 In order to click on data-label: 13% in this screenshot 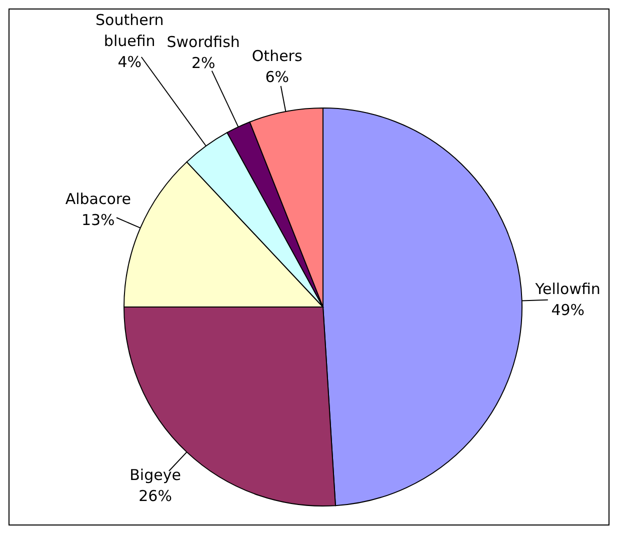, I will do `click(98, 220)`.